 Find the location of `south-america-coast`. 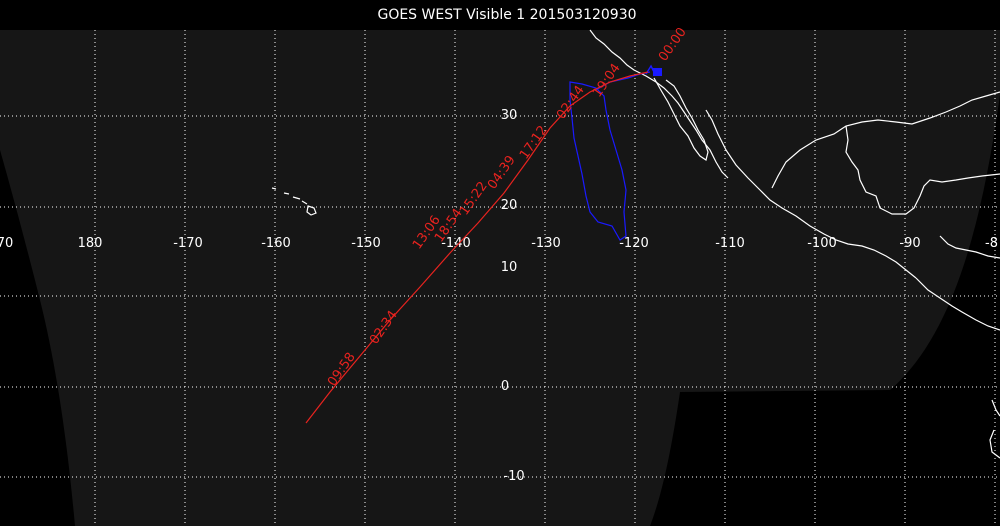

south-america-coast is located at coordinates (994, 429).